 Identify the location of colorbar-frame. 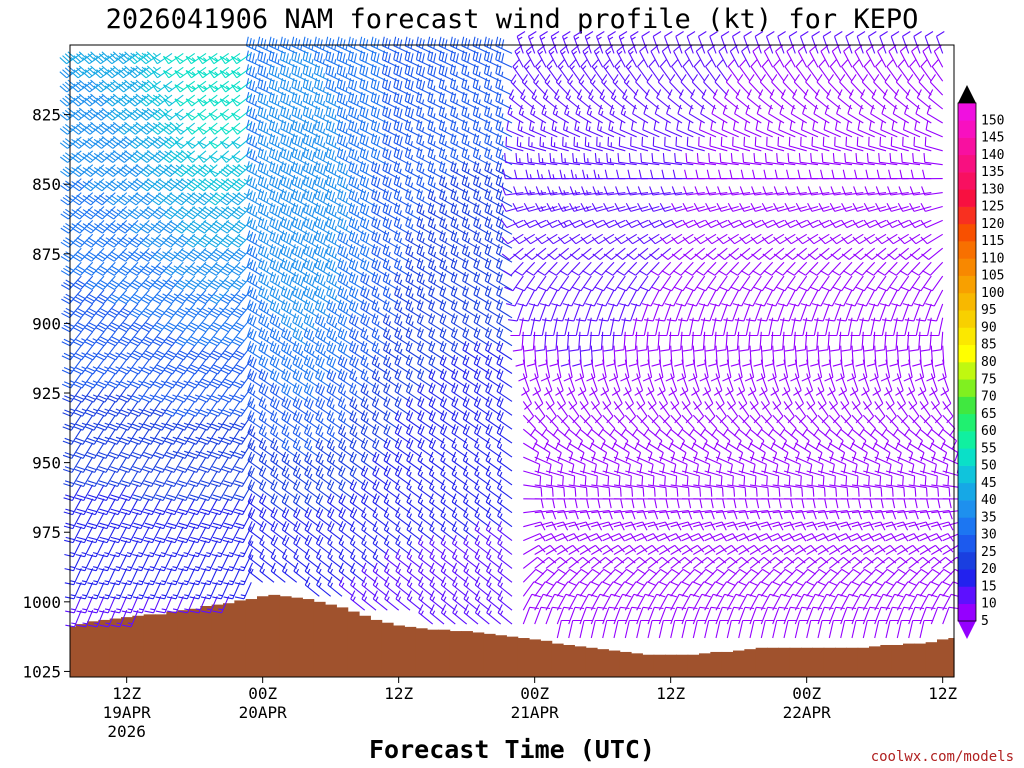
(967, 362).